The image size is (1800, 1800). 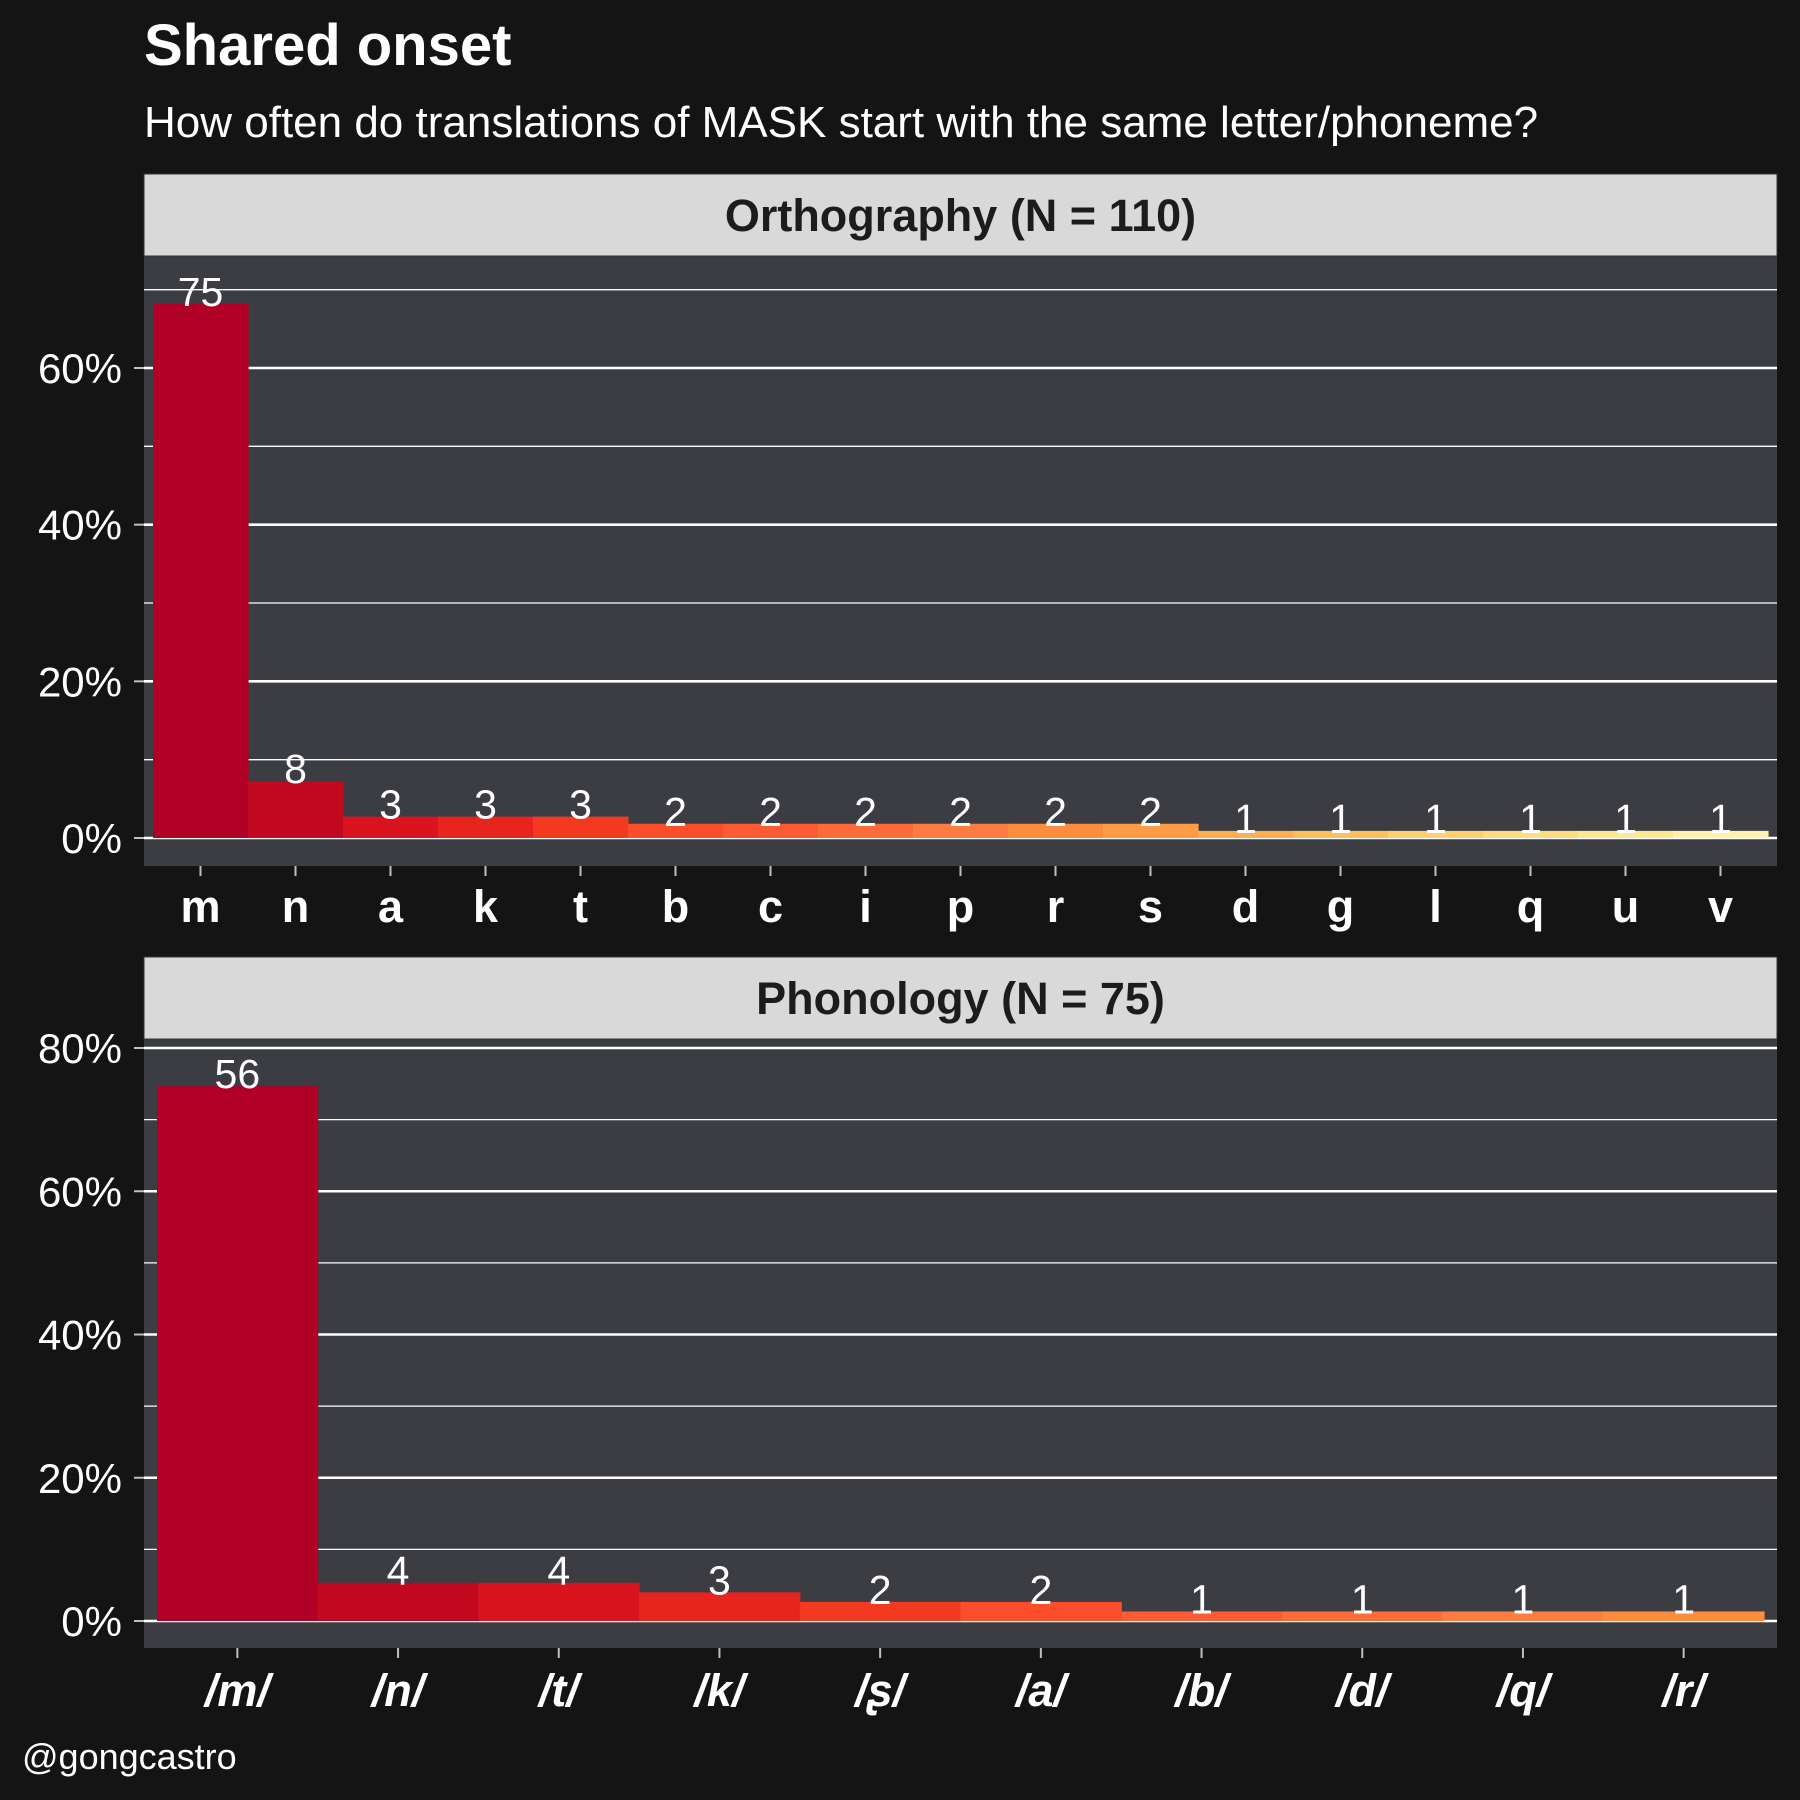 What do you see at coordinates (200, 906) in the screenshot?
I see `x-tick-label: m` at bounding box center [200, 906].